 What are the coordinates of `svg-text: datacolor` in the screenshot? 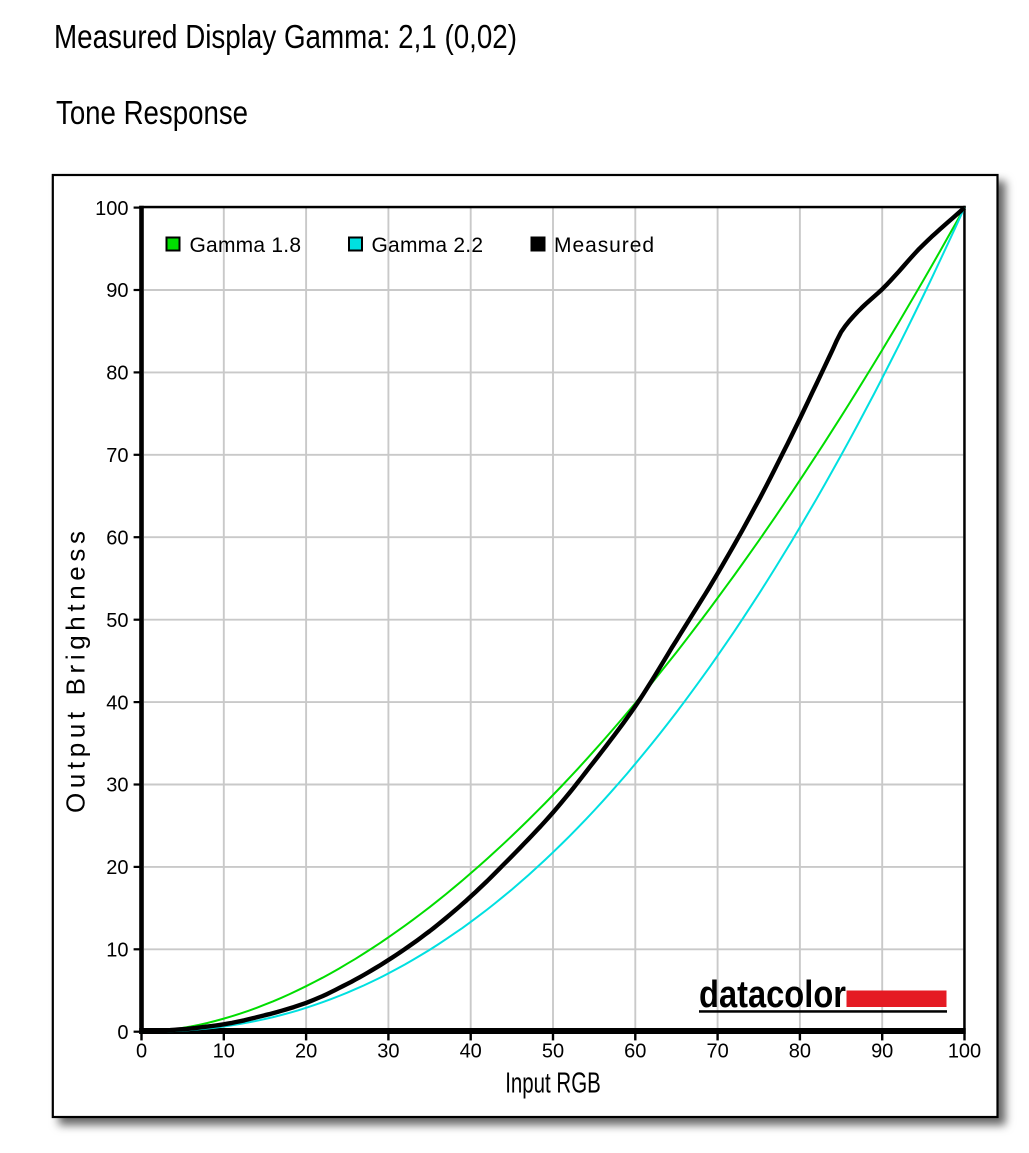 It's located at (772, 995).